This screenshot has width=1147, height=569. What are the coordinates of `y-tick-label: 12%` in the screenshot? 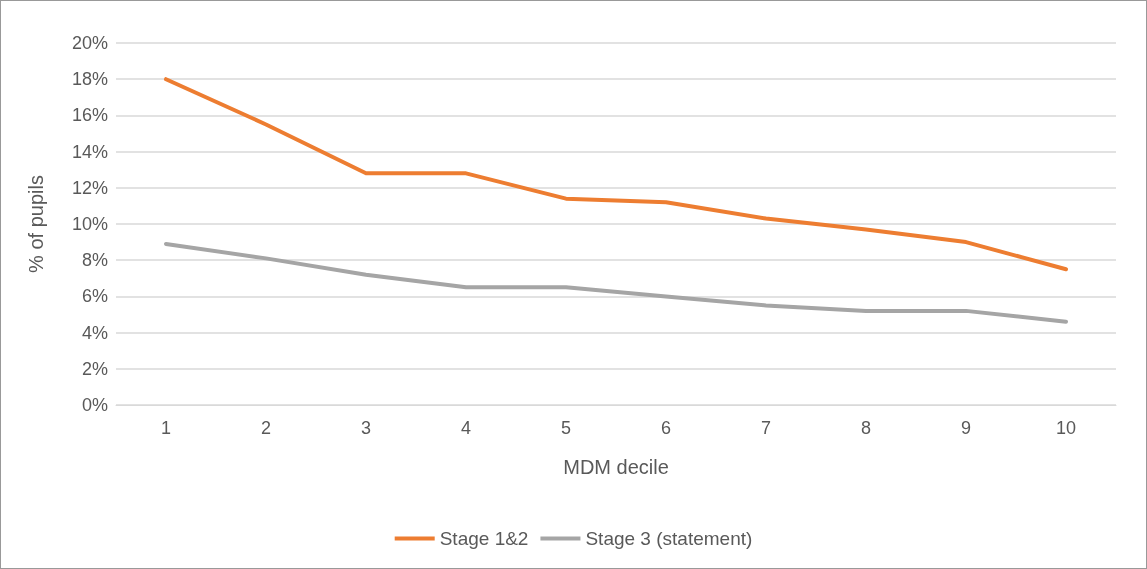 It's located at (89, 187).